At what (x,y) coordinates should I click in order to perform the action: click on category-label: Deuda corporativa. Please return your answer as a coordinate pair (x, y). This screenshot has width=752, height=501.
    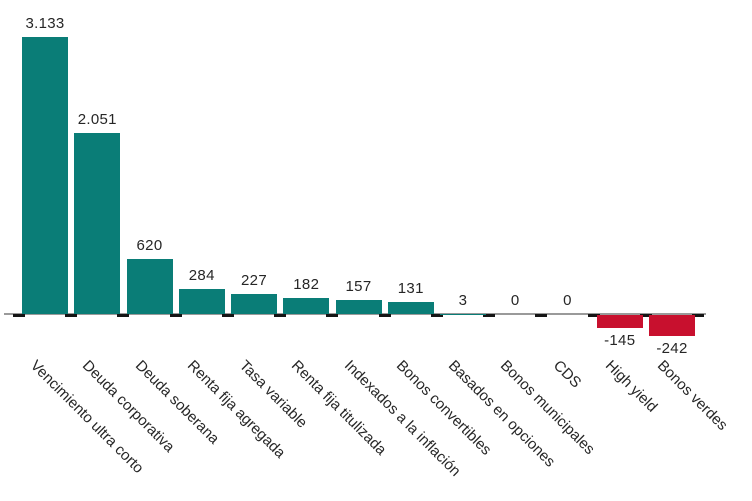
    Looking at the image, I should click on (128, 406).